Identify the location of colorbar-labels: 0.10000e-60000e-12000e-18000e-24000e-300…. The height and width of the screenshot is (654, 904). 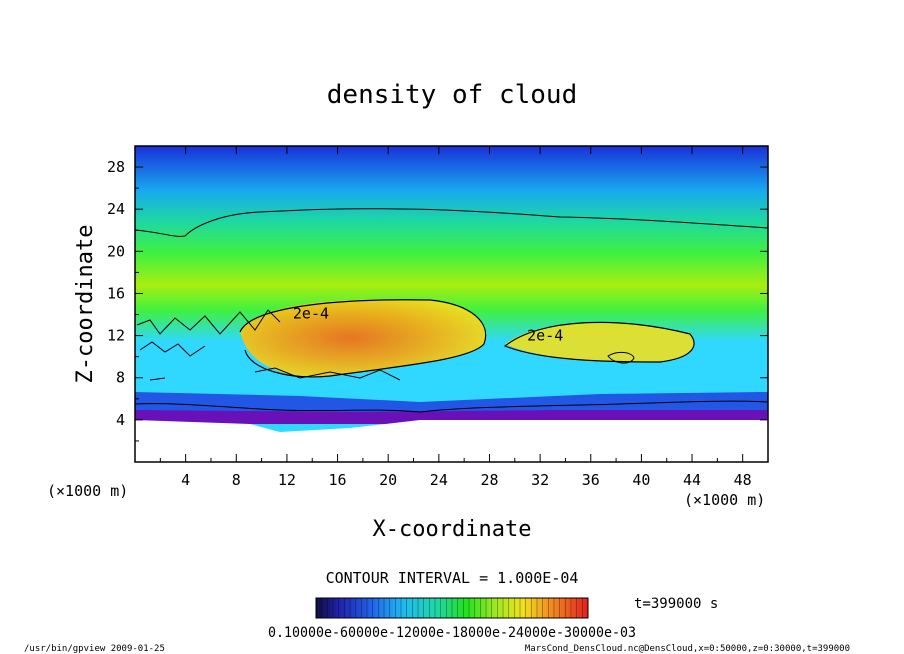
(452, 633).